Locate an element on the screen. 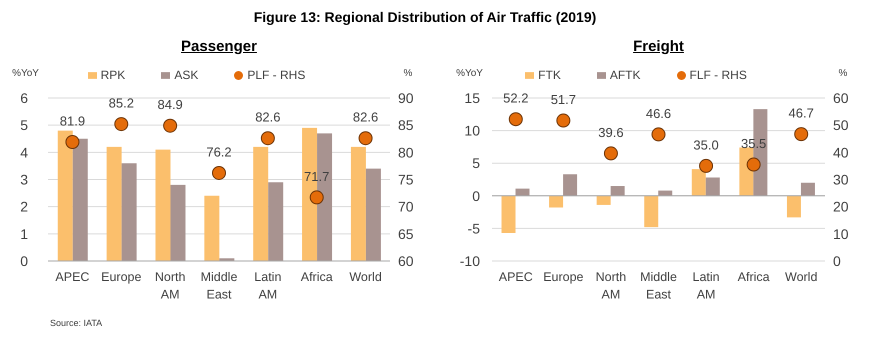 This screenshot has width=870, height=340. y2-tick-label: 10 is located at coordinates (841, 234).